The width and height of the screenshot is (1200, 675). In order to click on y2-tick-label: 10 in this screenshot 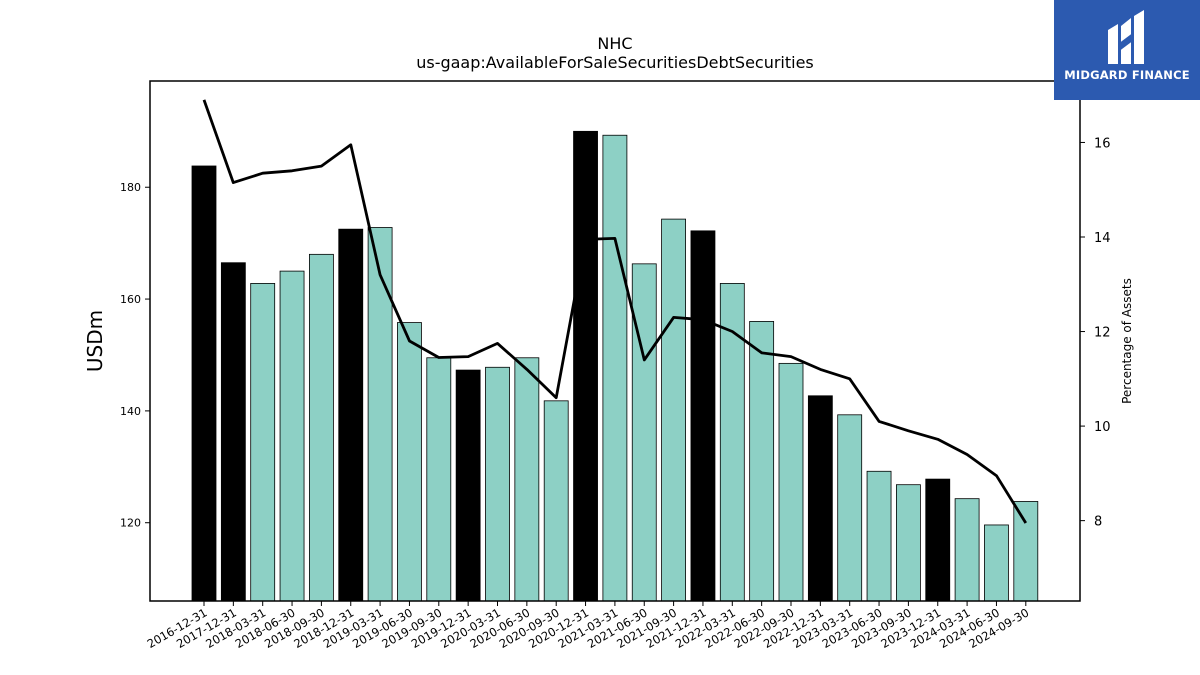, I will do `click(1102, 427)`.